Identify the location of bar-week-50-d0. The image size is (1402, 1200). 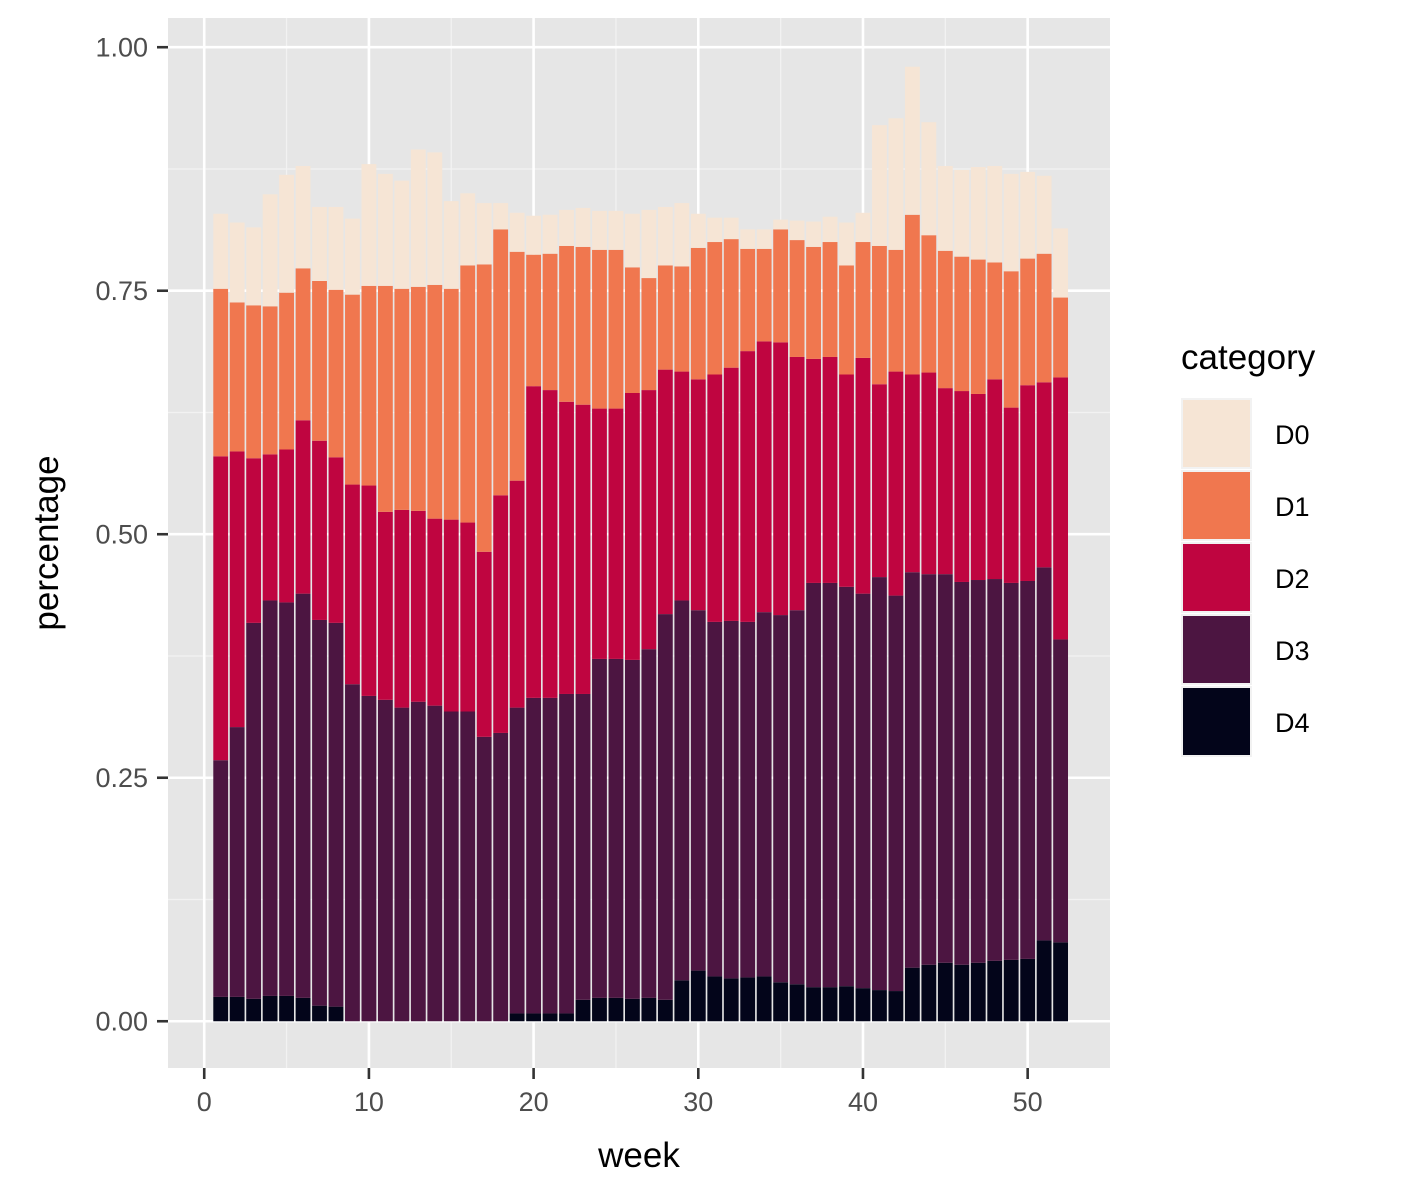
(1028, 215).